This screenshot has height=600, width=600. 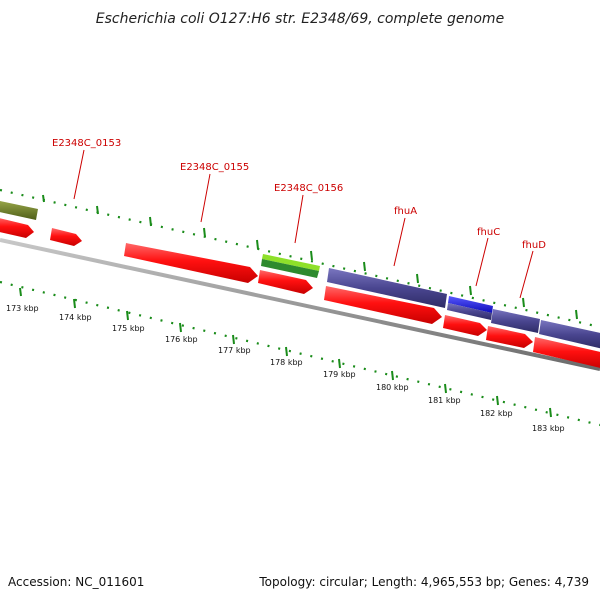 I want to click on gene-label-e2348c-0153: E2348C_0153, so click(x=86, y=143).